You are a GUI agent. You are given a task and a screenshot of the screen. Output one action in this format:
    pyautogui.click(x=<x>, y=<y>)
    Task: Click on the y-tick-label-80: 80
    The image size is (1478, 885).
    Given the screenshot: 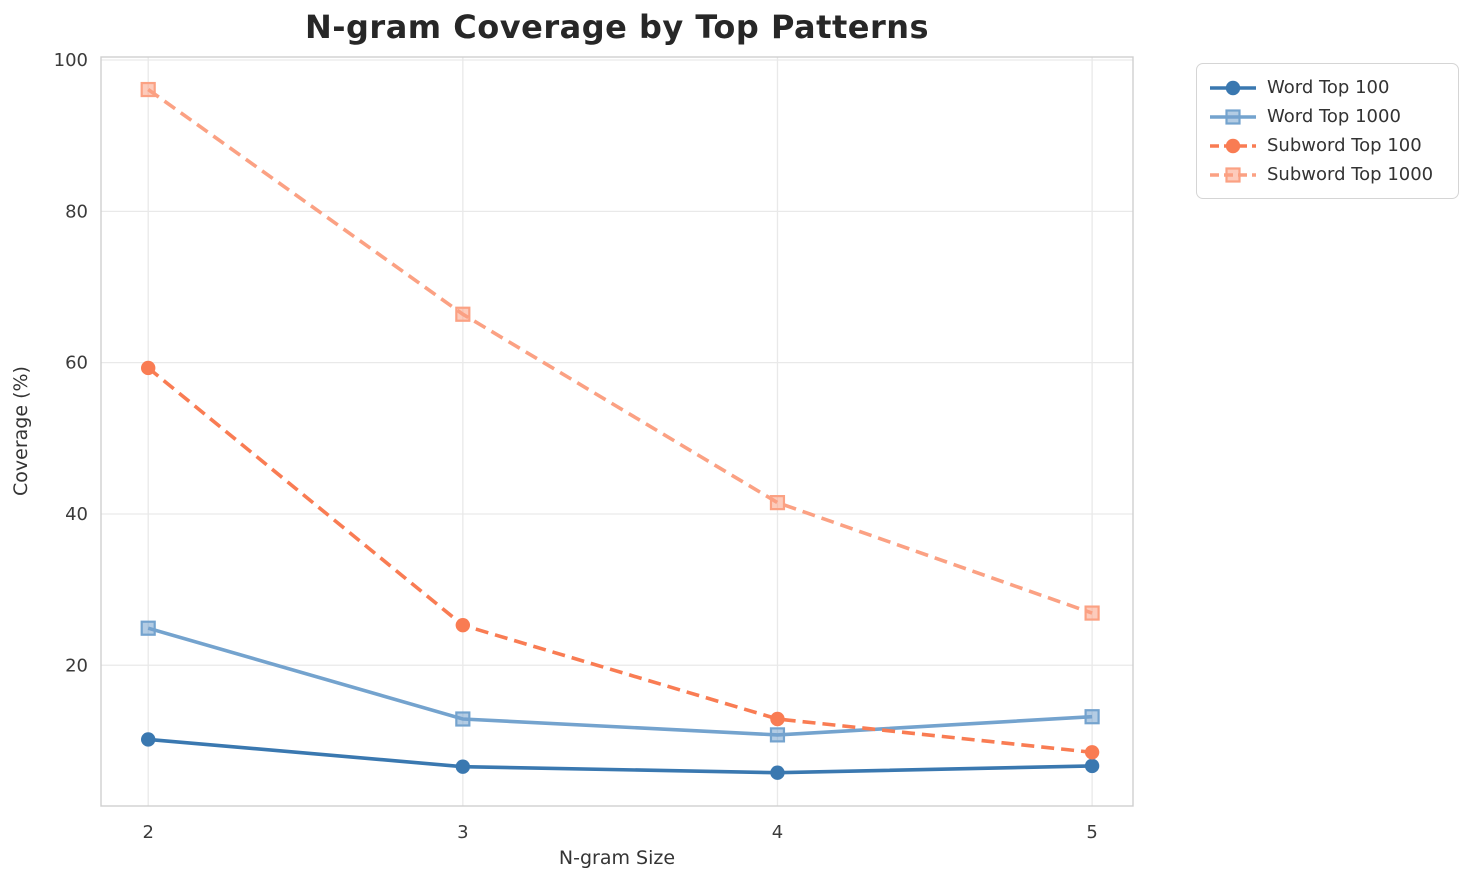 What is the action you would take?
    pyautogui.click(x=76, y=211)
    